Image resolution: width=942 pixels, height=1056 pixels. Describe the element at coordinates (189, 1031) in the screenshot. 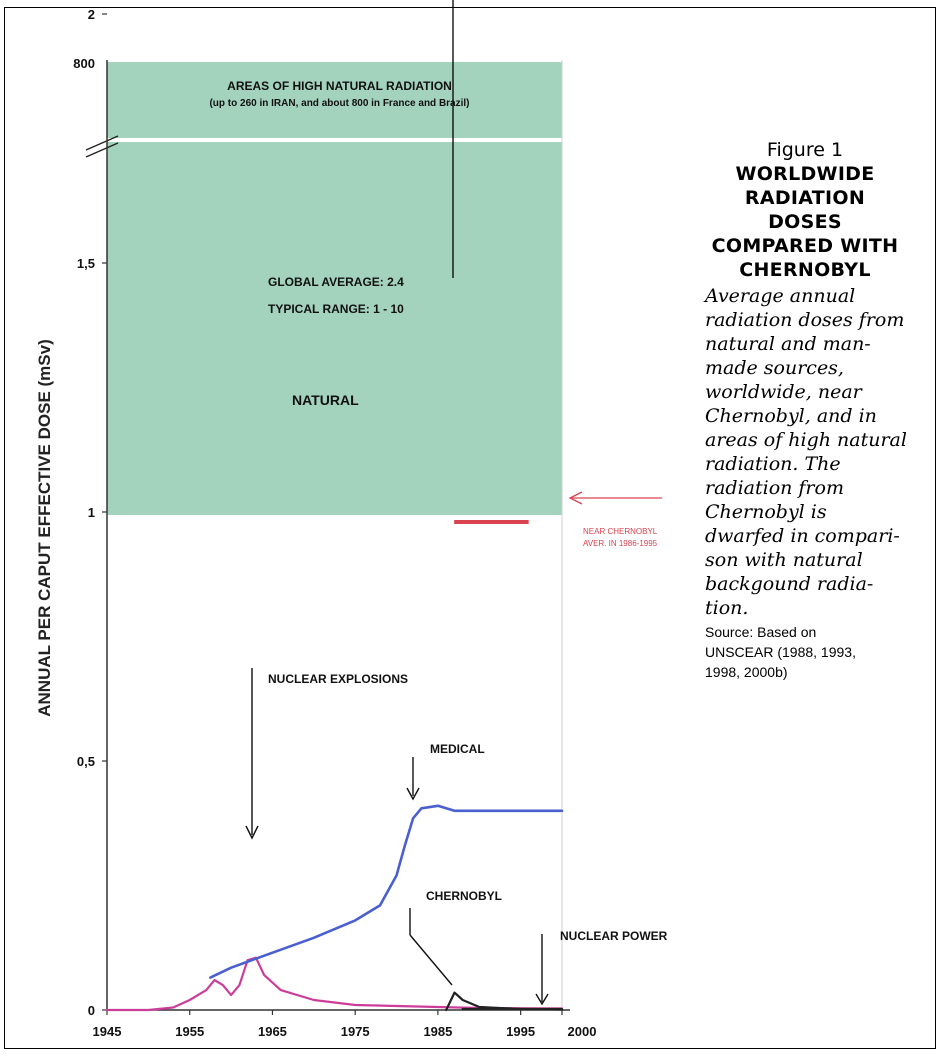

I see `x-tick-label: 1955` at that location.